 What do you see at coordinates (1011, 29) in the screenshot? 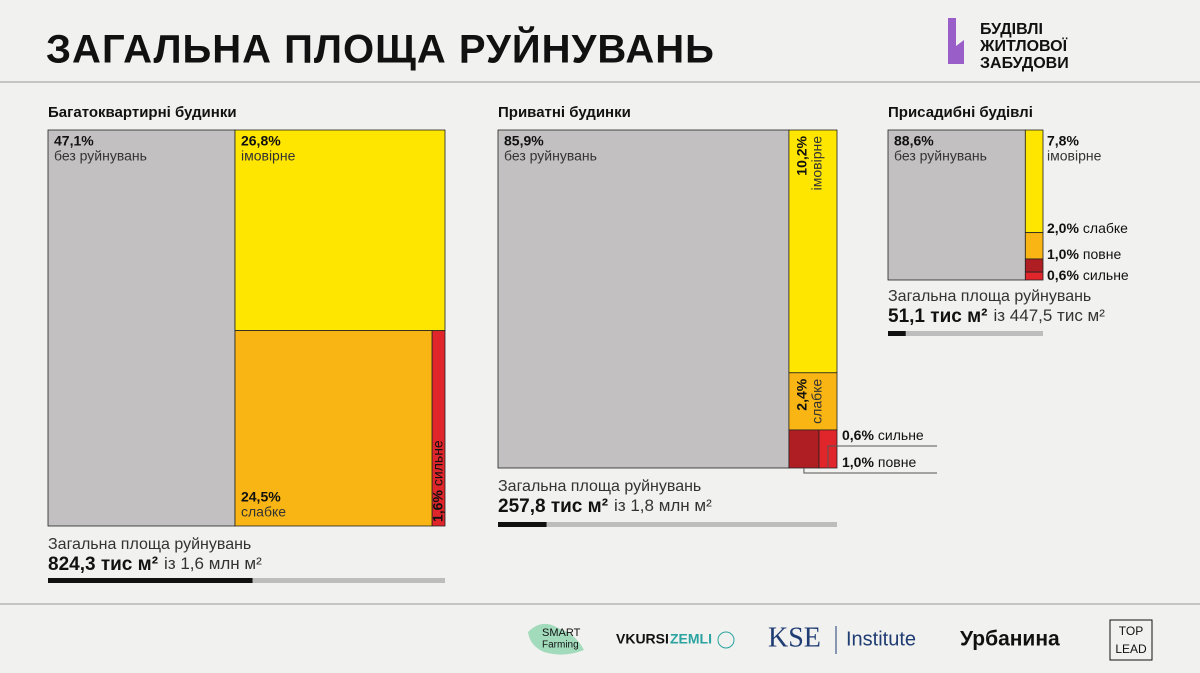
I see `logo-text: БУДІВЛІ` at bounding box center [1011, 29].